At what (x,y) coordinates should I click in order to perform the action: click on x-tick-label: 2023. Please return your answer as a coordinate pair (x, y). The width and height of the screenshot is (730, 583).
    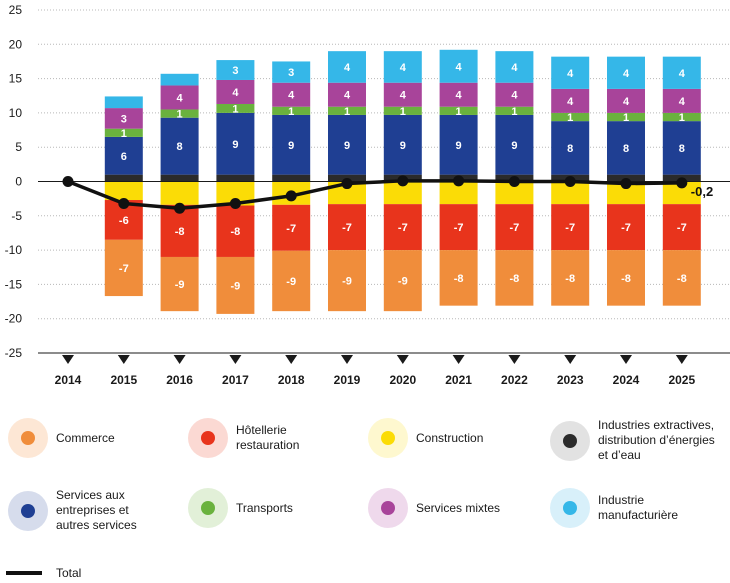
    Looking at the image, I should click on (570, 380).